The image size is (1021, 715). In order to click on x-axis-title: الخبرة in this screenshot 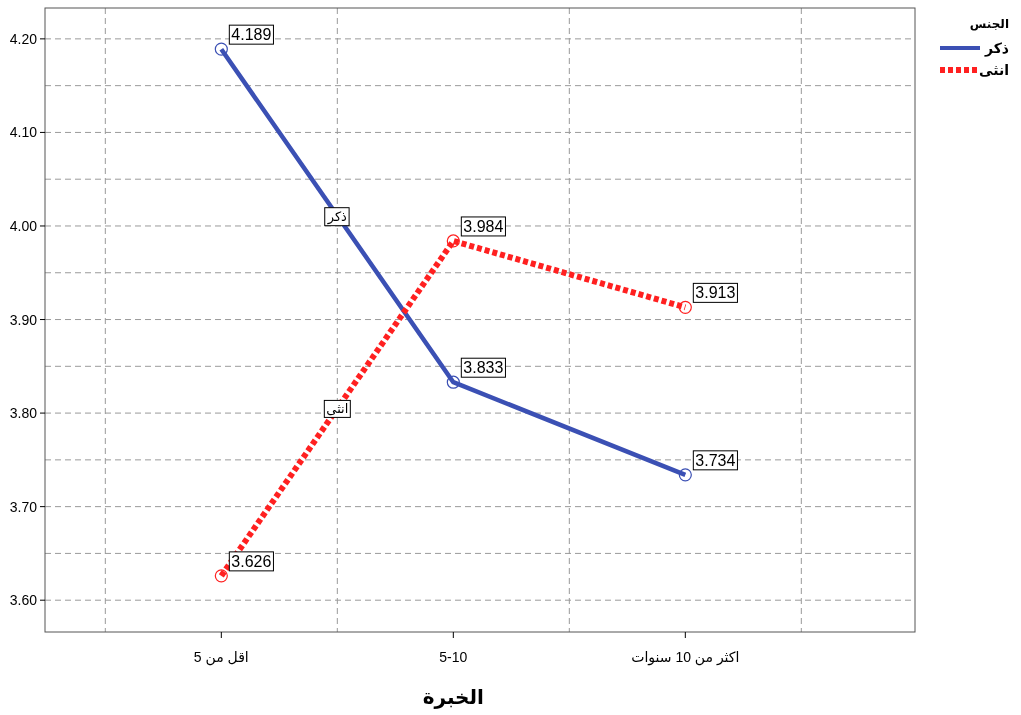, I will do `click(453, 697)`.